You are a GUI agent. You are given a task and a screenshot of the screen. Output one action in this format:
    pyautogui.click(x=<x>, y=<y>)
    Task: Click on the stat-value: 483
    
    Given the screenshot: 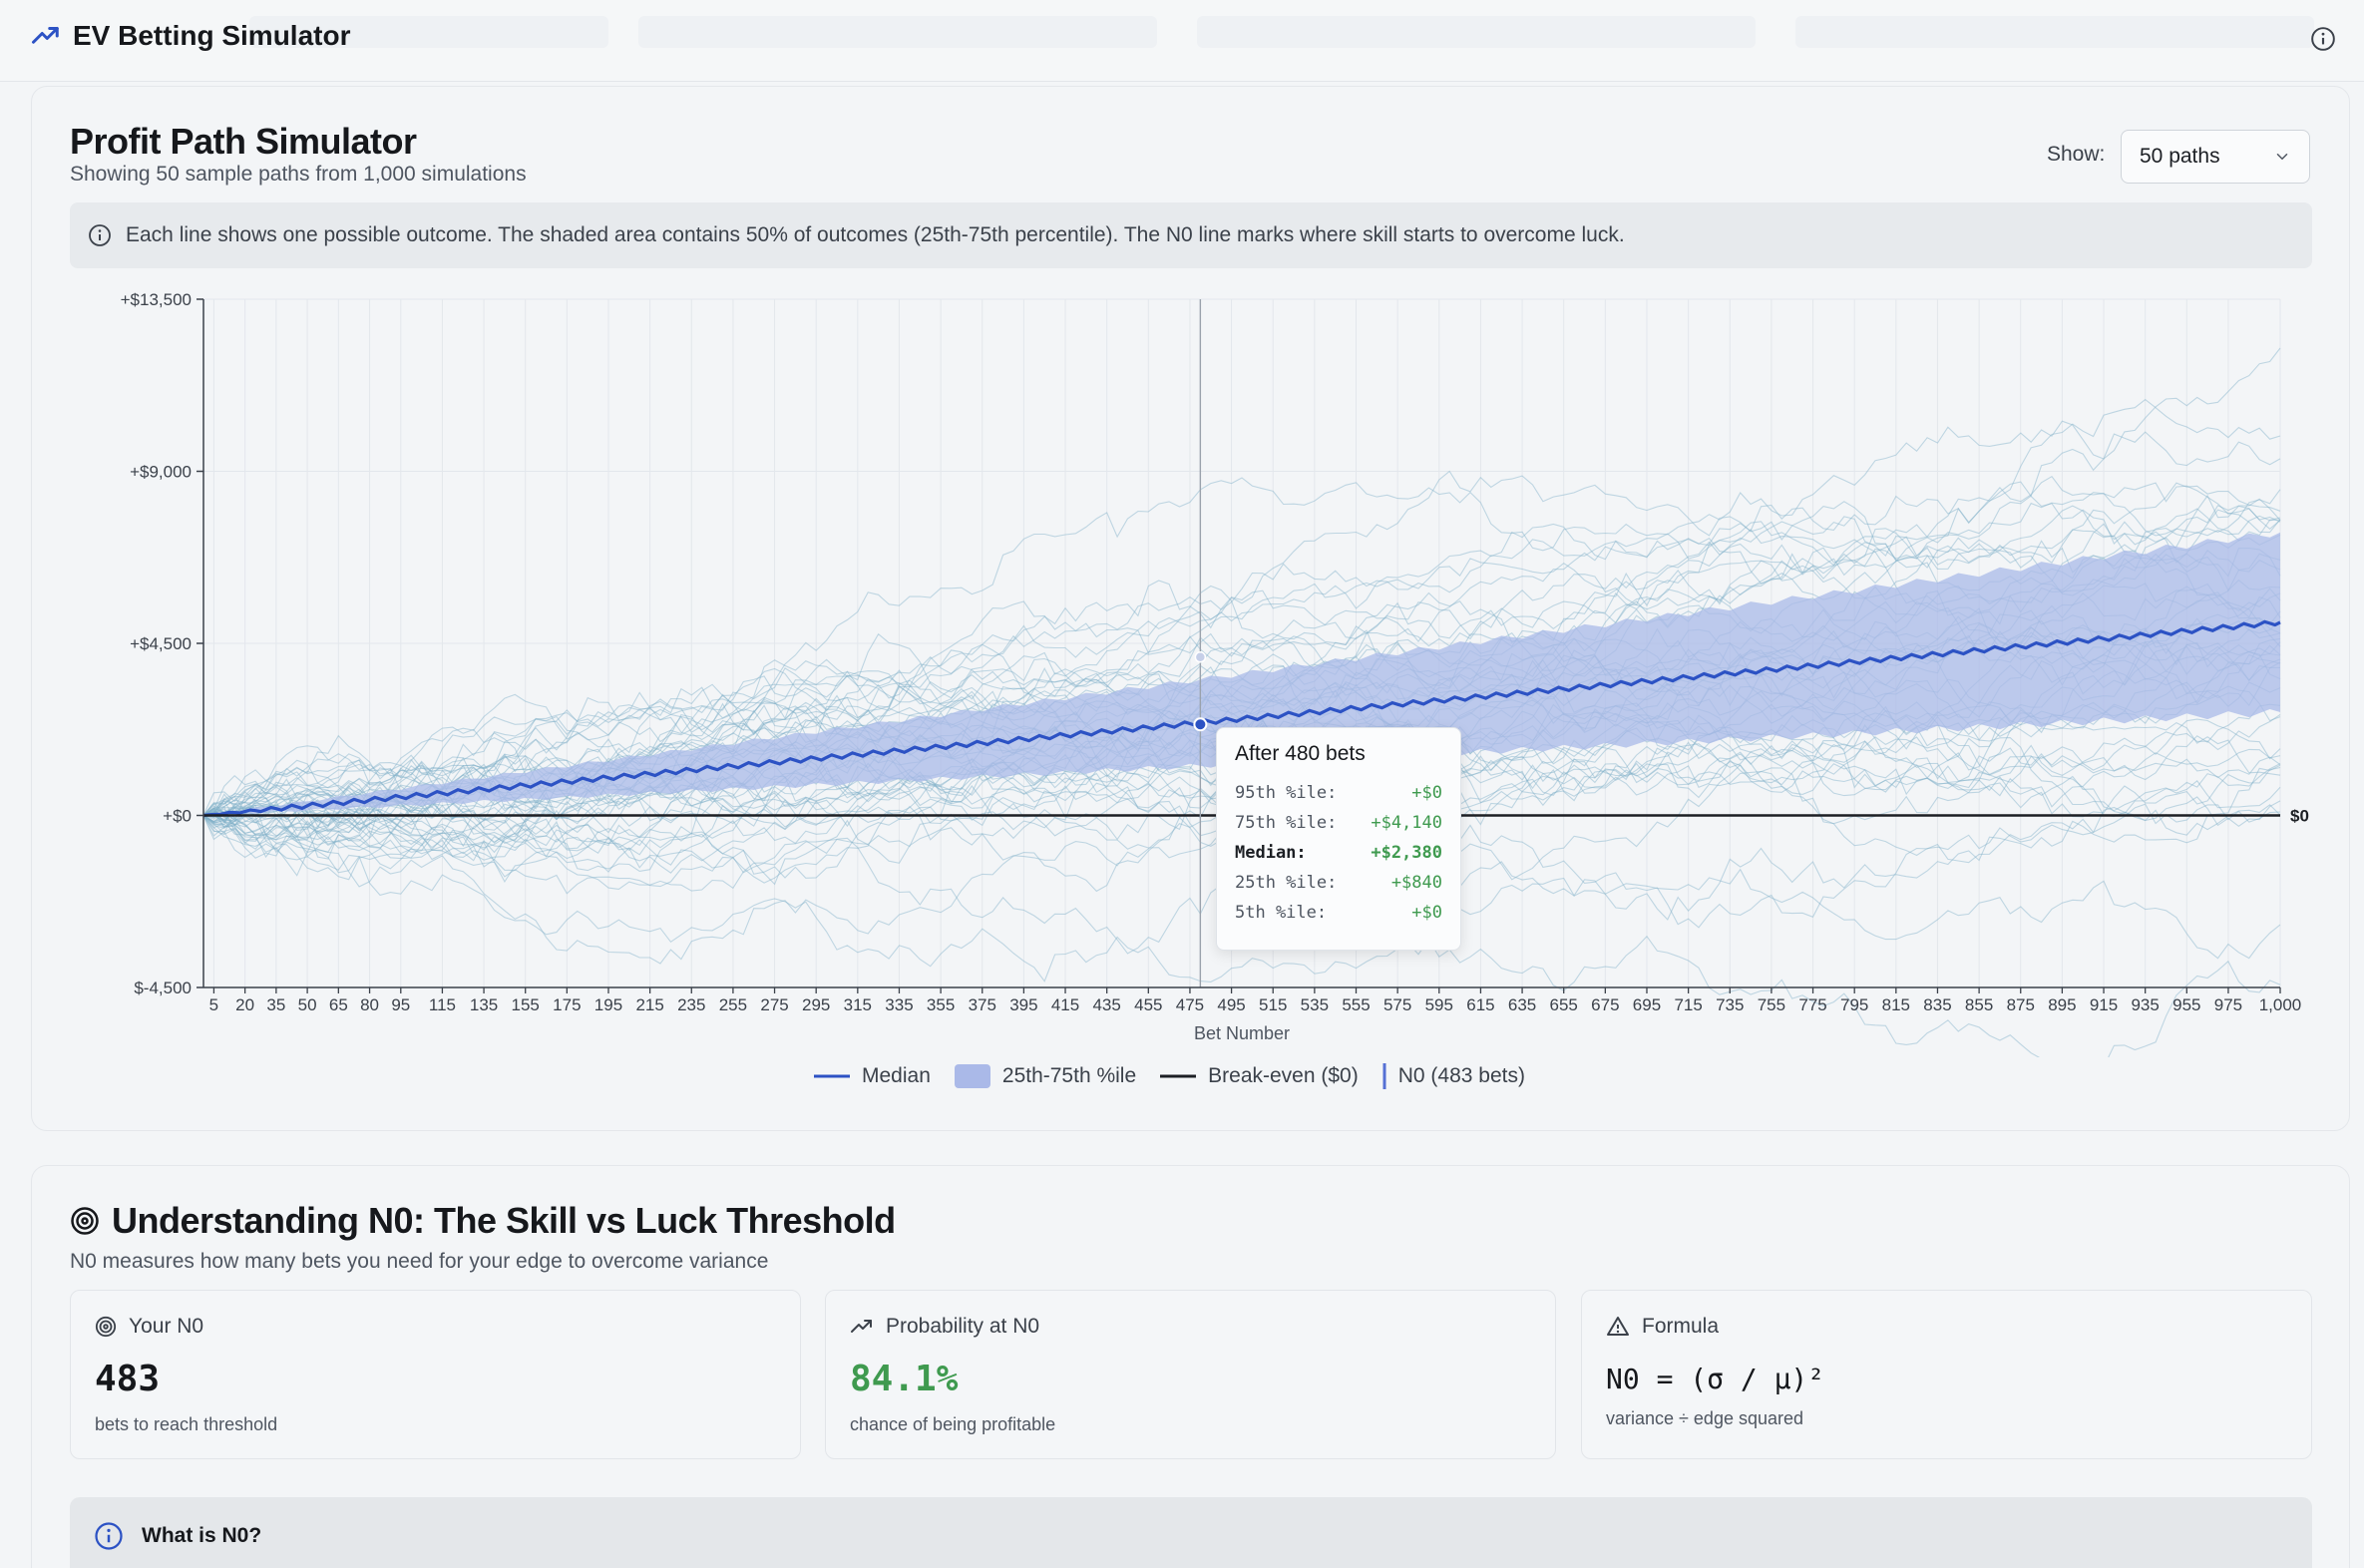 What is the action you would take?
    pyautogui.click(x=128, y=1379)
    